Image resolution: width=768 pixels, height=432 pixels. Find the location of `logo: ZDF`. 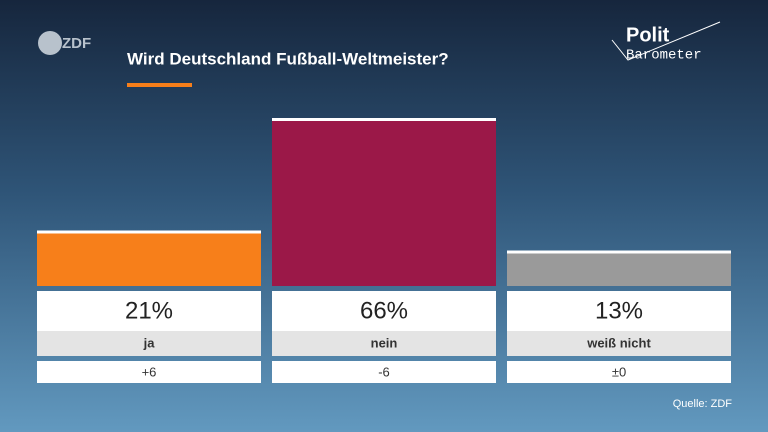

logo: ZDF is located at coordinates (76, 43).